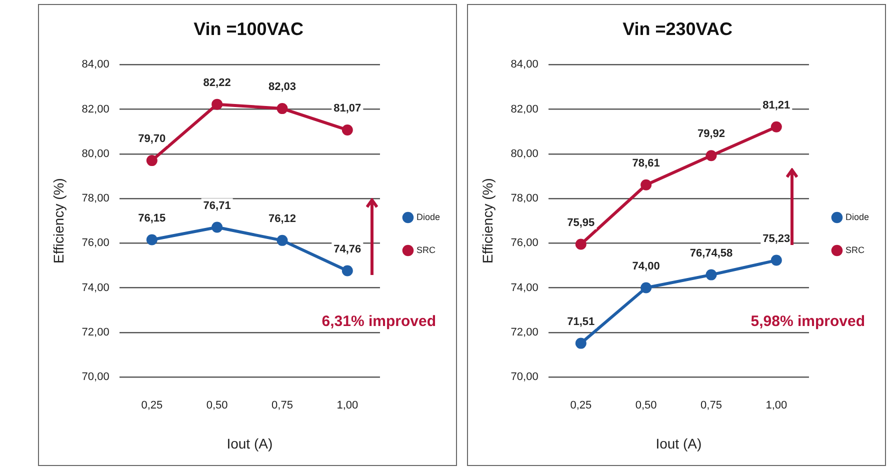 This screenshot has width=893, height=472. What do you see at coordinates (282, 87) in the screenshot?
I see `data-label: 82,03` at bounding box center [282, 87].